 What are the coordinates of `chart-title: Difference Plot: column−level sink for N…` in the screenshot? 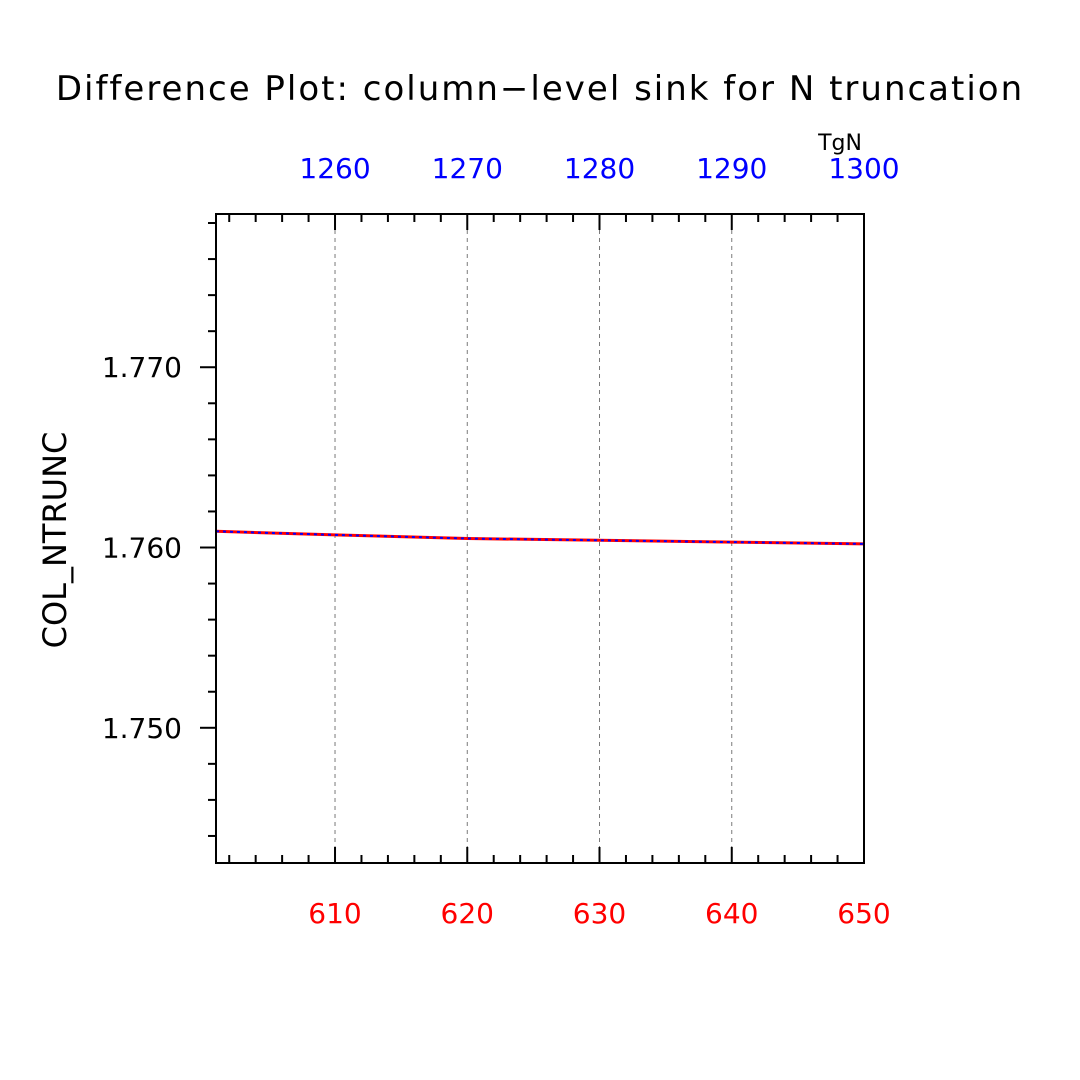 It's located at (540, 89).